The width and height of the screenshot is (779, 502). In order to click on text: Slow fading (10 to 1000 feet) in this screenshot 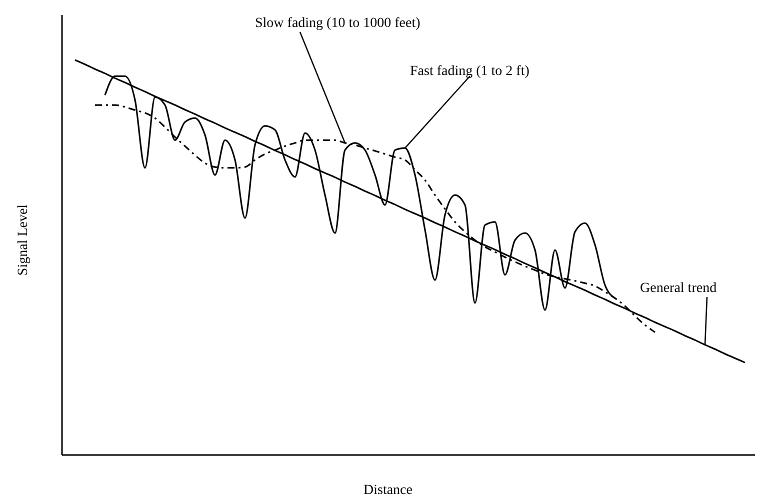, I will do `click(338, 23)`.